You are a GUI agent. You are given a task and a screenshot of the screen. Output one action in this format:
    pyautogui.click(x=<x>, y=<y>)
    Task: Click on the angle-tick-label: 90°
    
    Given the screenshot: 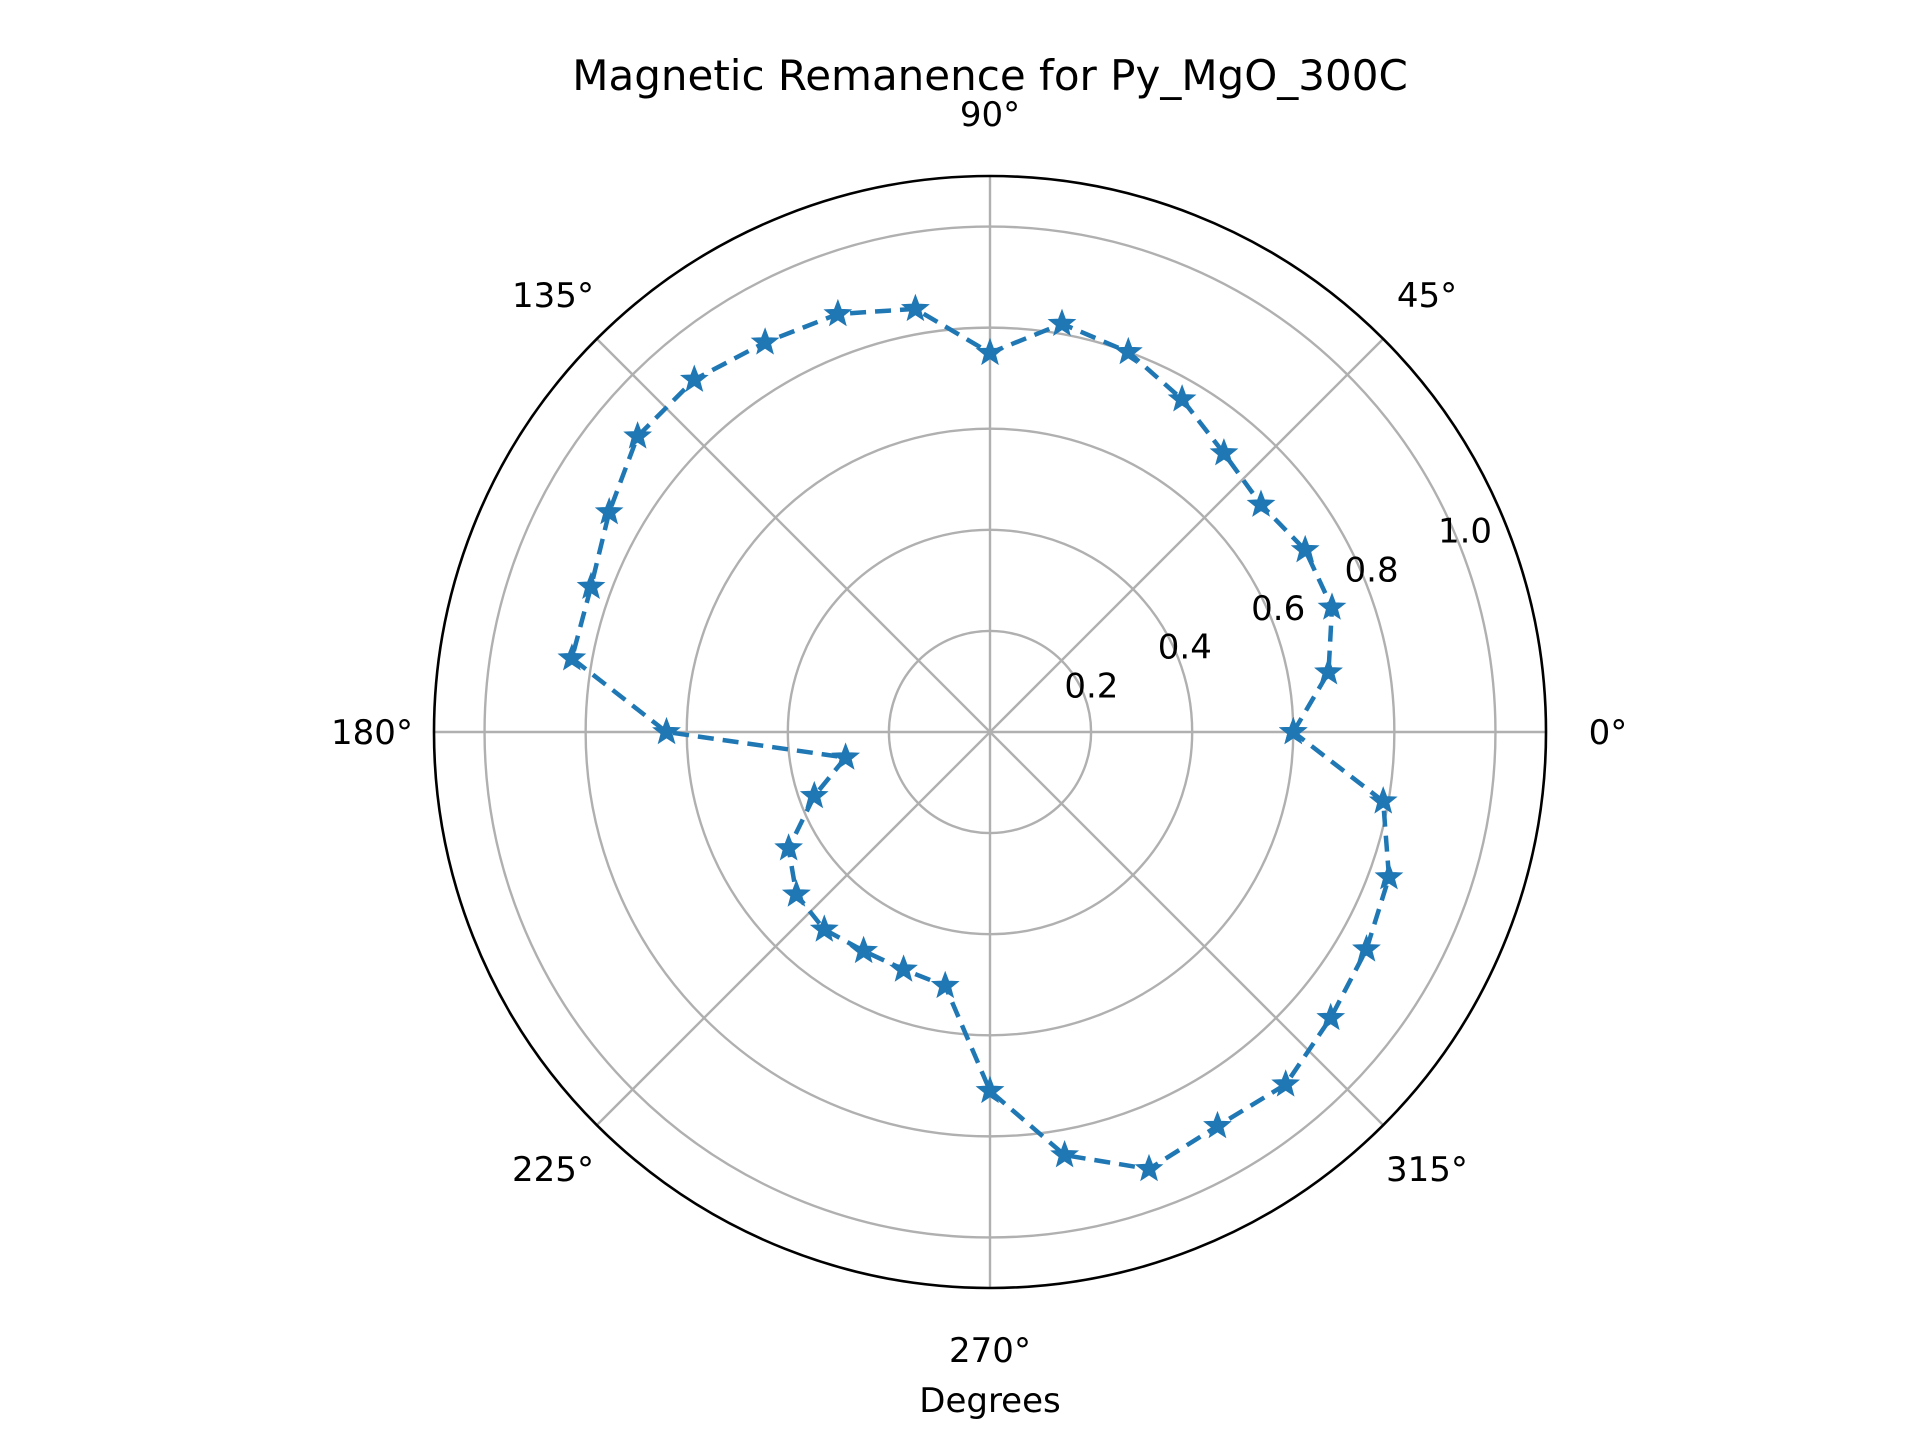 What is the action you would take?
    pyautogui.click(x=990, y=115)
    